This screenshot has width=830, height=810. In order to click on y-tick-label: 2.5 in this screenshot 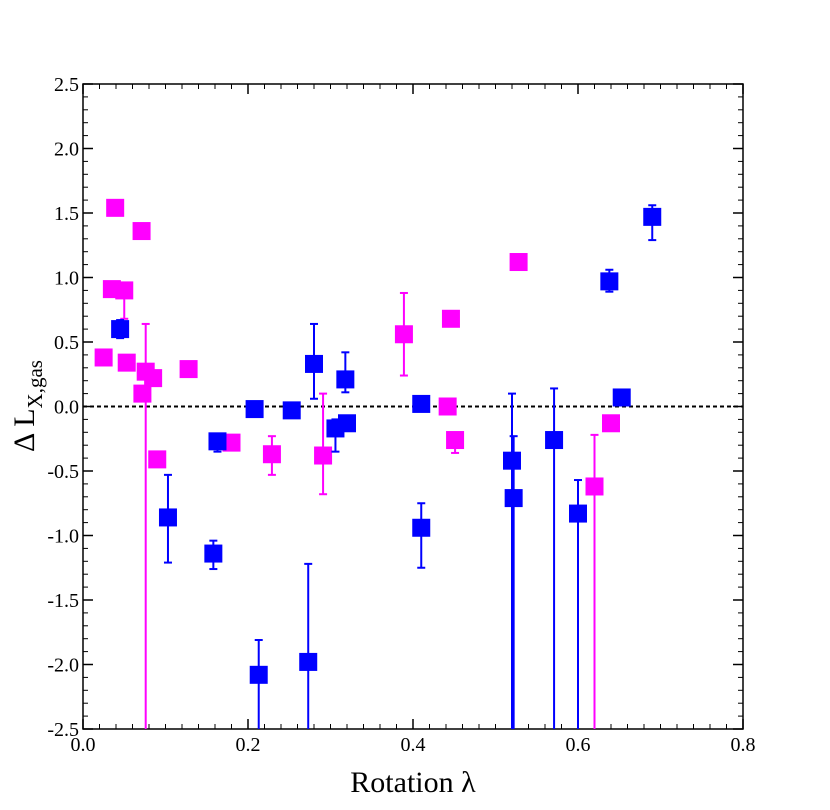, I will do `click(66, 85)`.